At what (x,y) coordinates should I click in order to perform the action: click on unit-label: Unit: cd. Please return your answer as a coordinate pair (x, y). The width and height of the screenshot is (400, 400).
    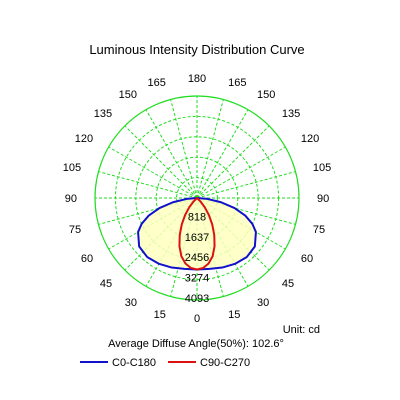
    Looking at the image, I should click on (301, 330).